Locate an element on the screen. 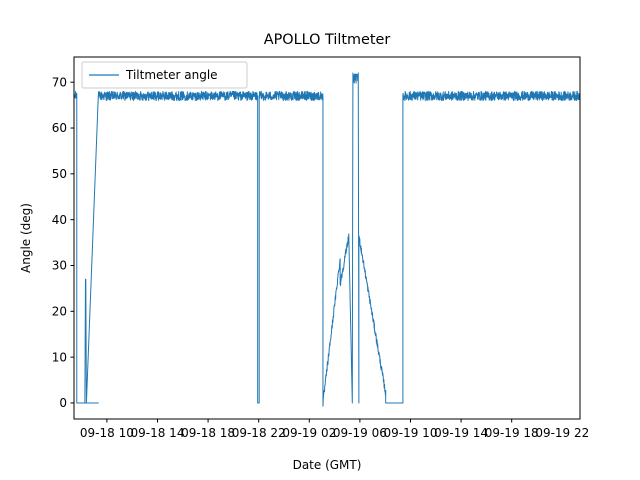  y-tick-label: 10 is located at coordinates (59, 357).